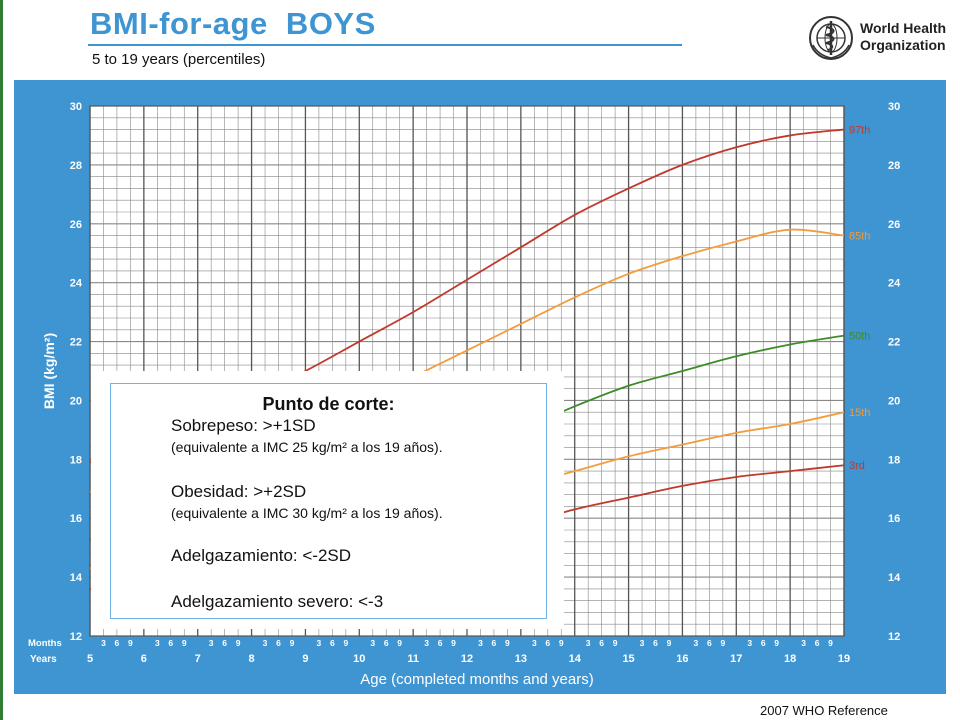 This screenshot has width=960, height=720. Describe the element at coordinates (76, 166) in the screenshot. I see `y-tick-label-left: 28` at that location.